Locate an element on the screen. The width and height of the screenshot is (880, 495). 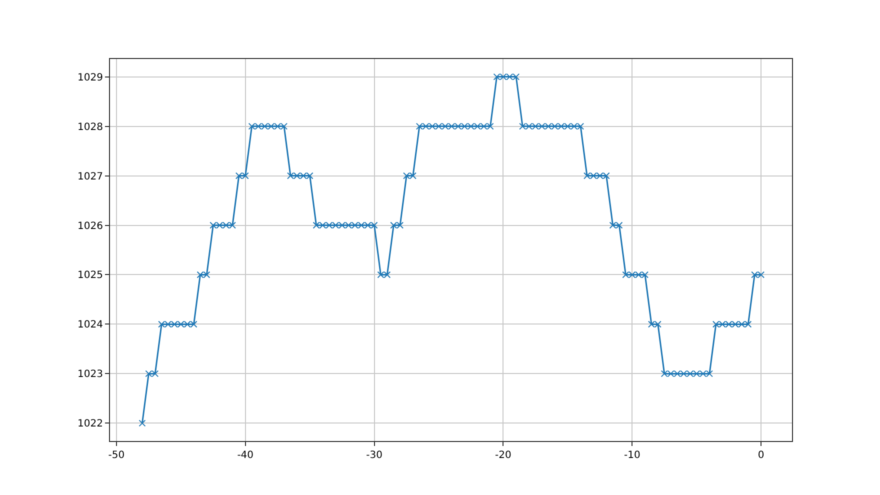
x-tick-label: -40 is located at coordinates (245, 455).